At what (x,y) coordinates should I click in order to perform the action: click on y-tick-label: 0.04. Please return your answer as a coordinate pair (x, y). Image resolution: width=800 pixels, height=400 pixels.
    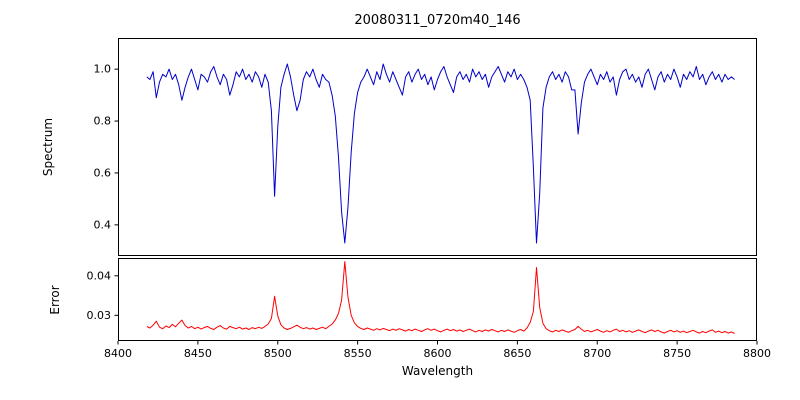
    Looking at the image, I should click on (99, 275).